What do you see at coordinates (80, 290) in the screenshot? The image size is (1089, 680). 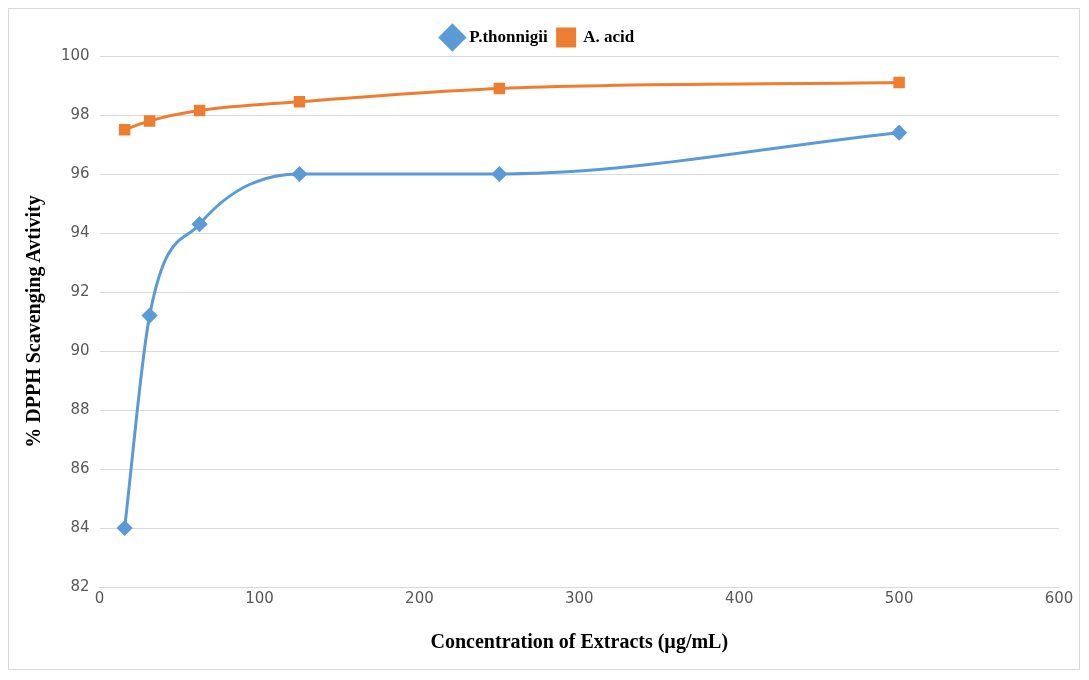 I see `y-tick-label: 92` at bounding box center [80, 290].